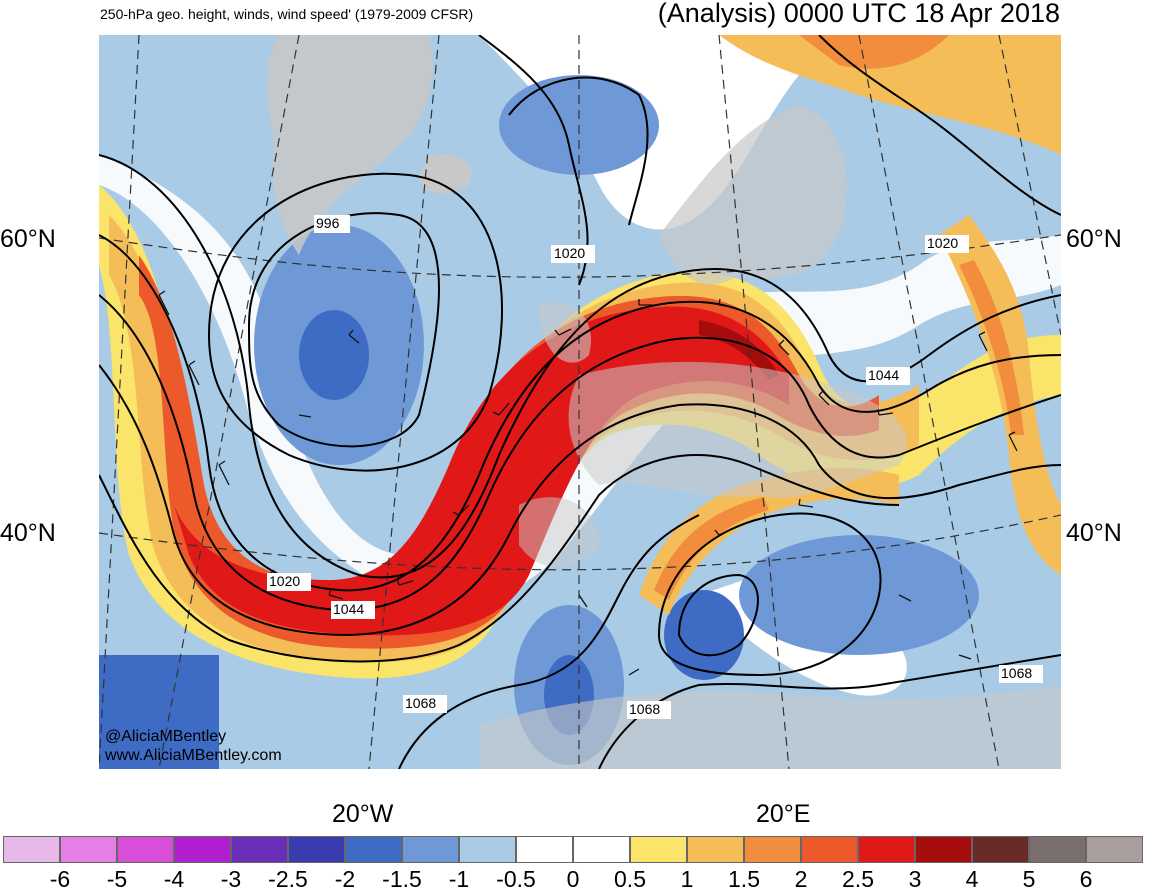 The width and height of the screenshot is (1160, 893). What do you see at coordinates (1086, 879) in the screenshot?
I see `colorbar-tick-label: 6` at bounding box center [1086, 879].